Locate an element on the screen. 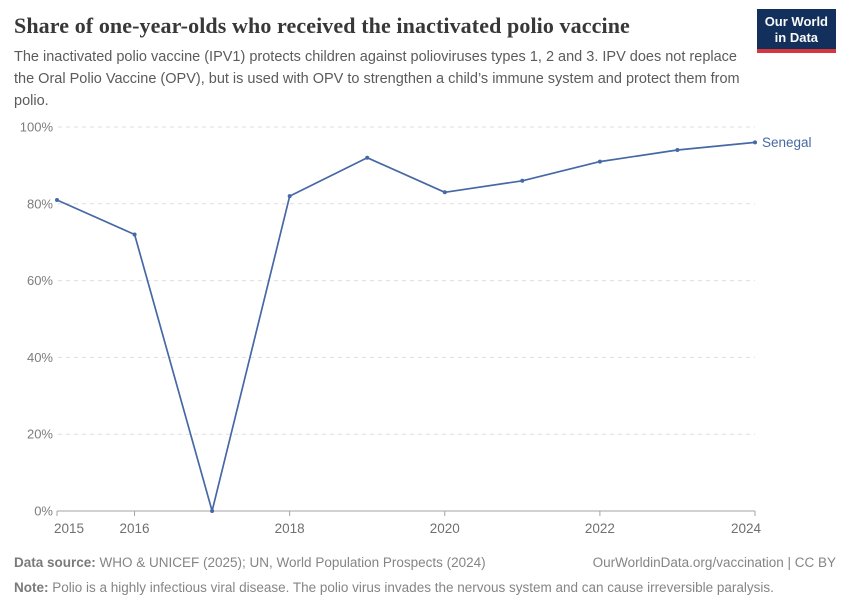 The image size is (850, 600). y-axis-tick-label: 20% is located at coordinates (40, 434).